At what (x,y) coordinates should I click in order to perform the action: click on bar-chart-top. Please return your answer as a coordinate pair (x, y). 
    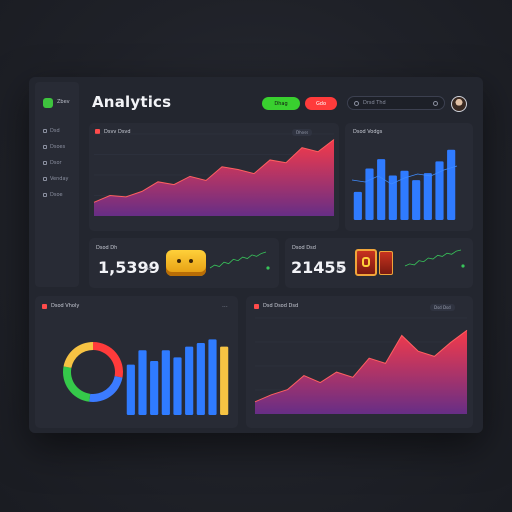
    Looking at the image, I should click on (404, 184).